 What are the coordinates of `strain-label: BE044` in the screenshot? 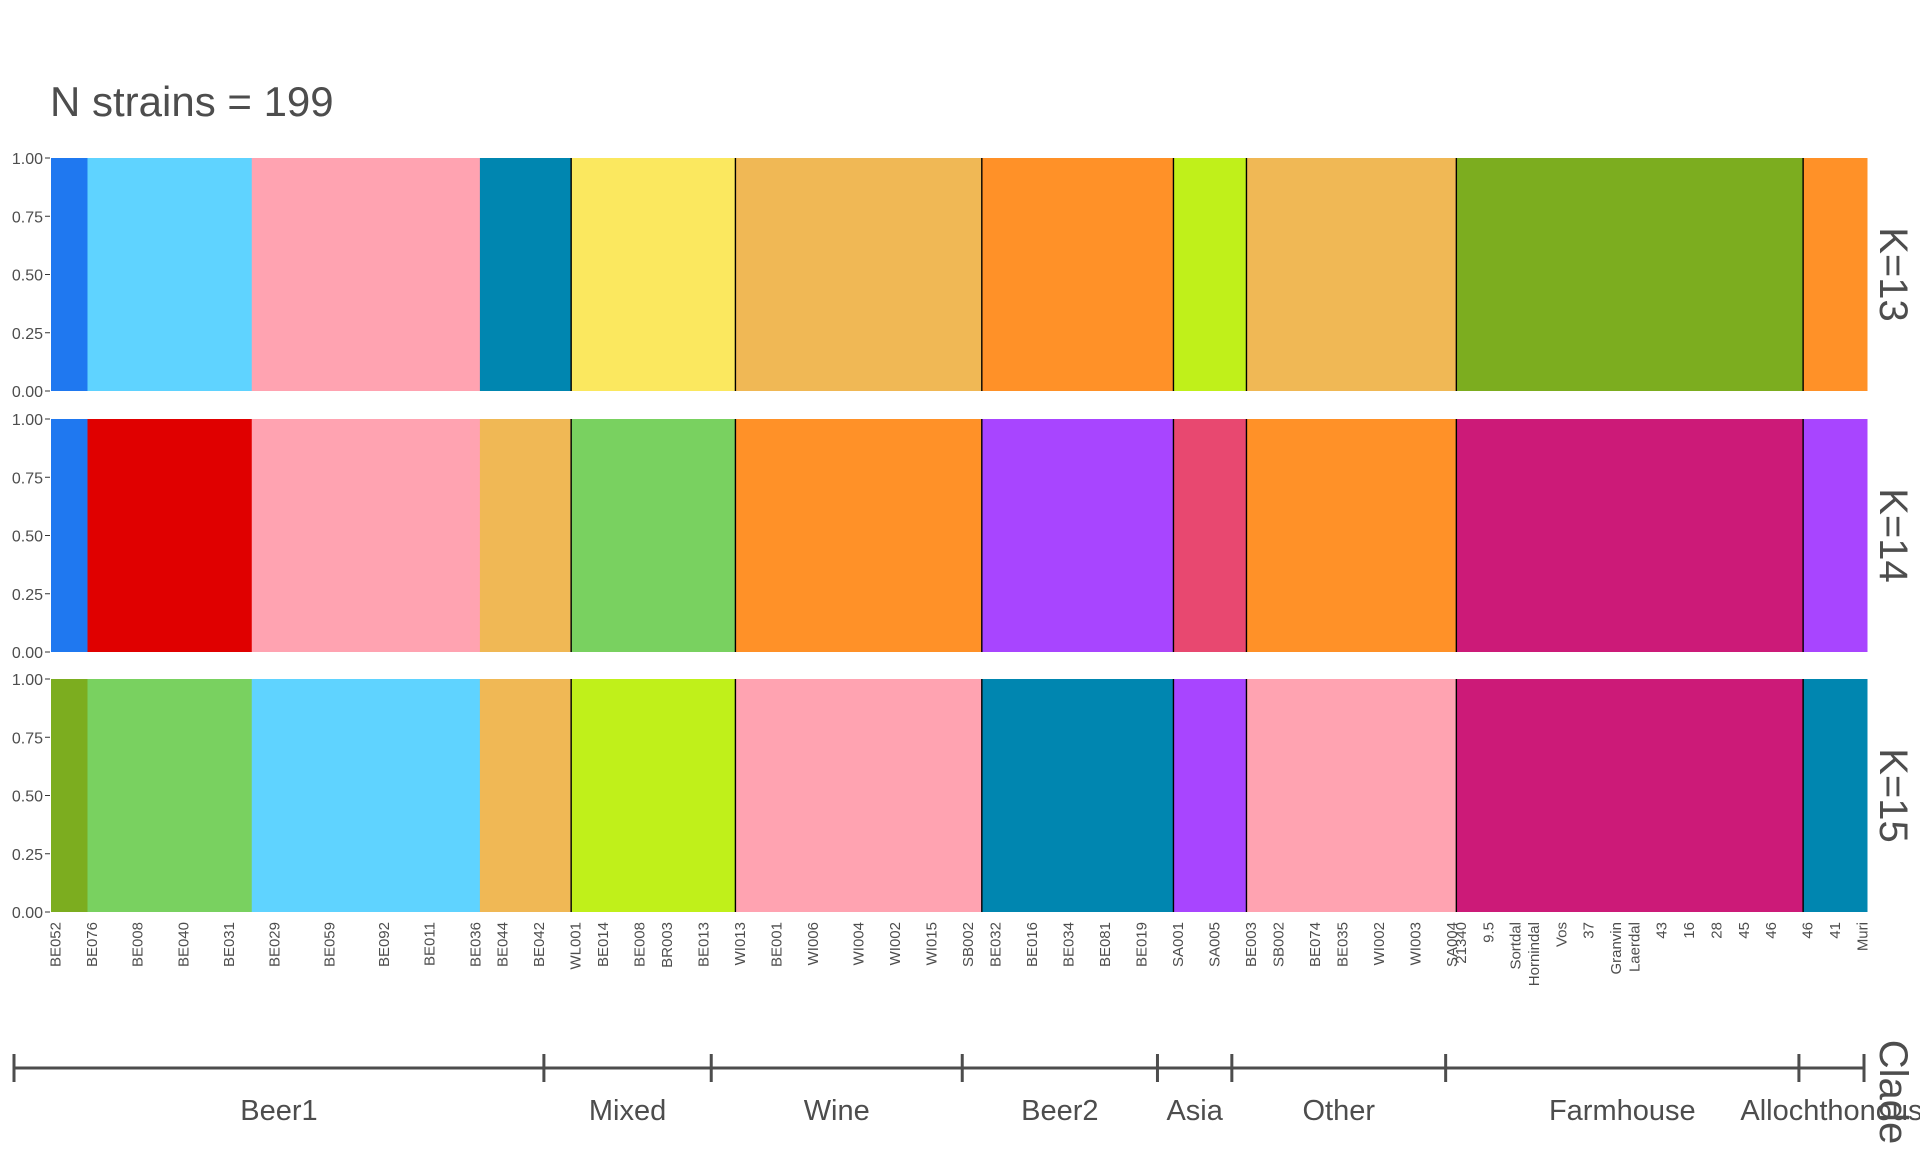 It's located at (503, 944).